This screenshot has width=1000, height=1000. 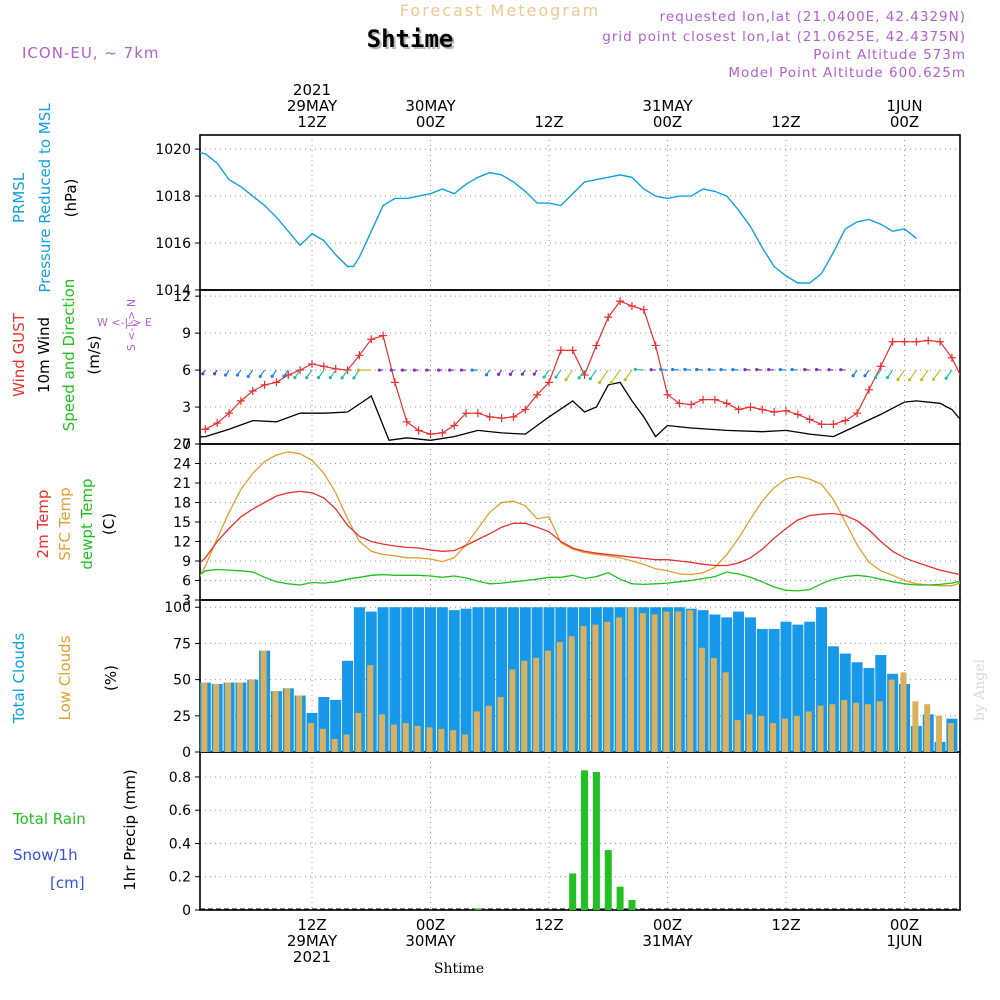 What do you see at coordinates (94, 354) in the screenshot?
I see `wind-axis-label-3: (m/s)` at bounding box center [94, 354].